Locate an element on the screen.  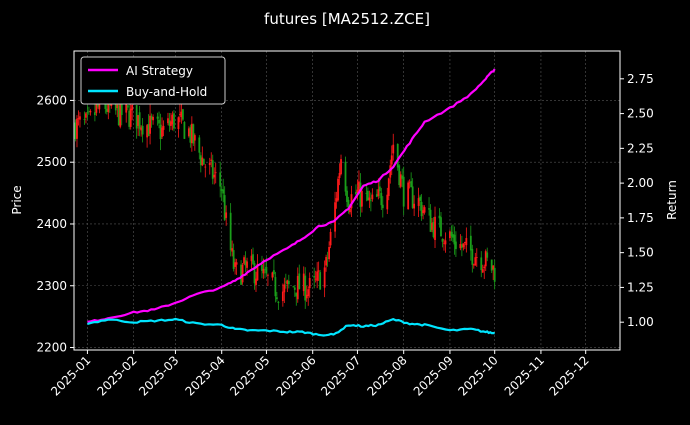
y-right-tick-label: 1.25 is located at coordinates (640, 287).